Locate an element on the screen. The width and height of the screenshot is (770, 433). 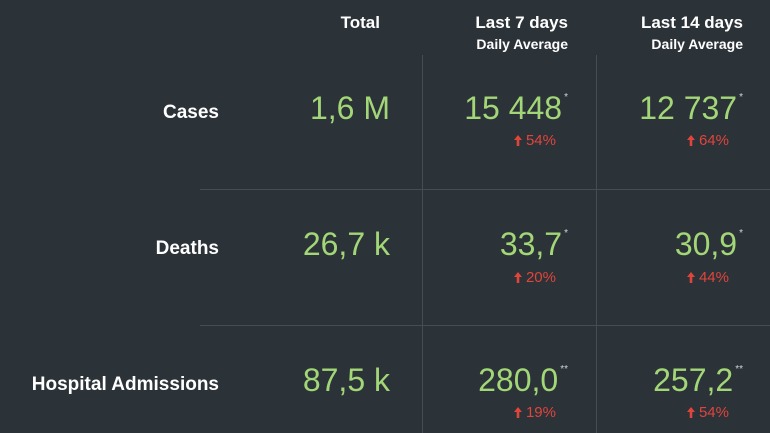
deaths-7-day-value: 33,7 is located at coordinates (531, 244).